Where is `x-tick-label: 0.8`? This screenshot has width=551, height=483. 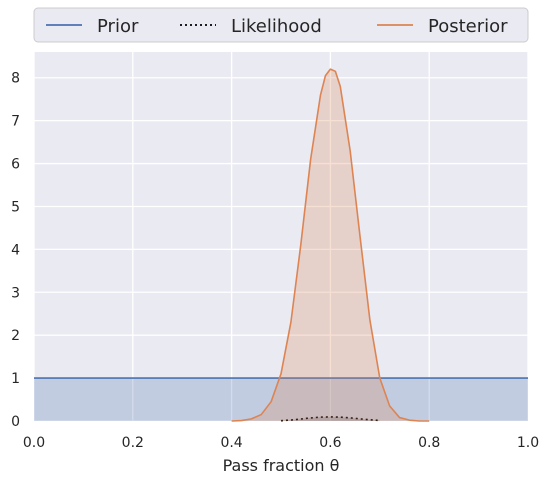
x-tick-label: 0.8 is located at coordinates (429, 443).